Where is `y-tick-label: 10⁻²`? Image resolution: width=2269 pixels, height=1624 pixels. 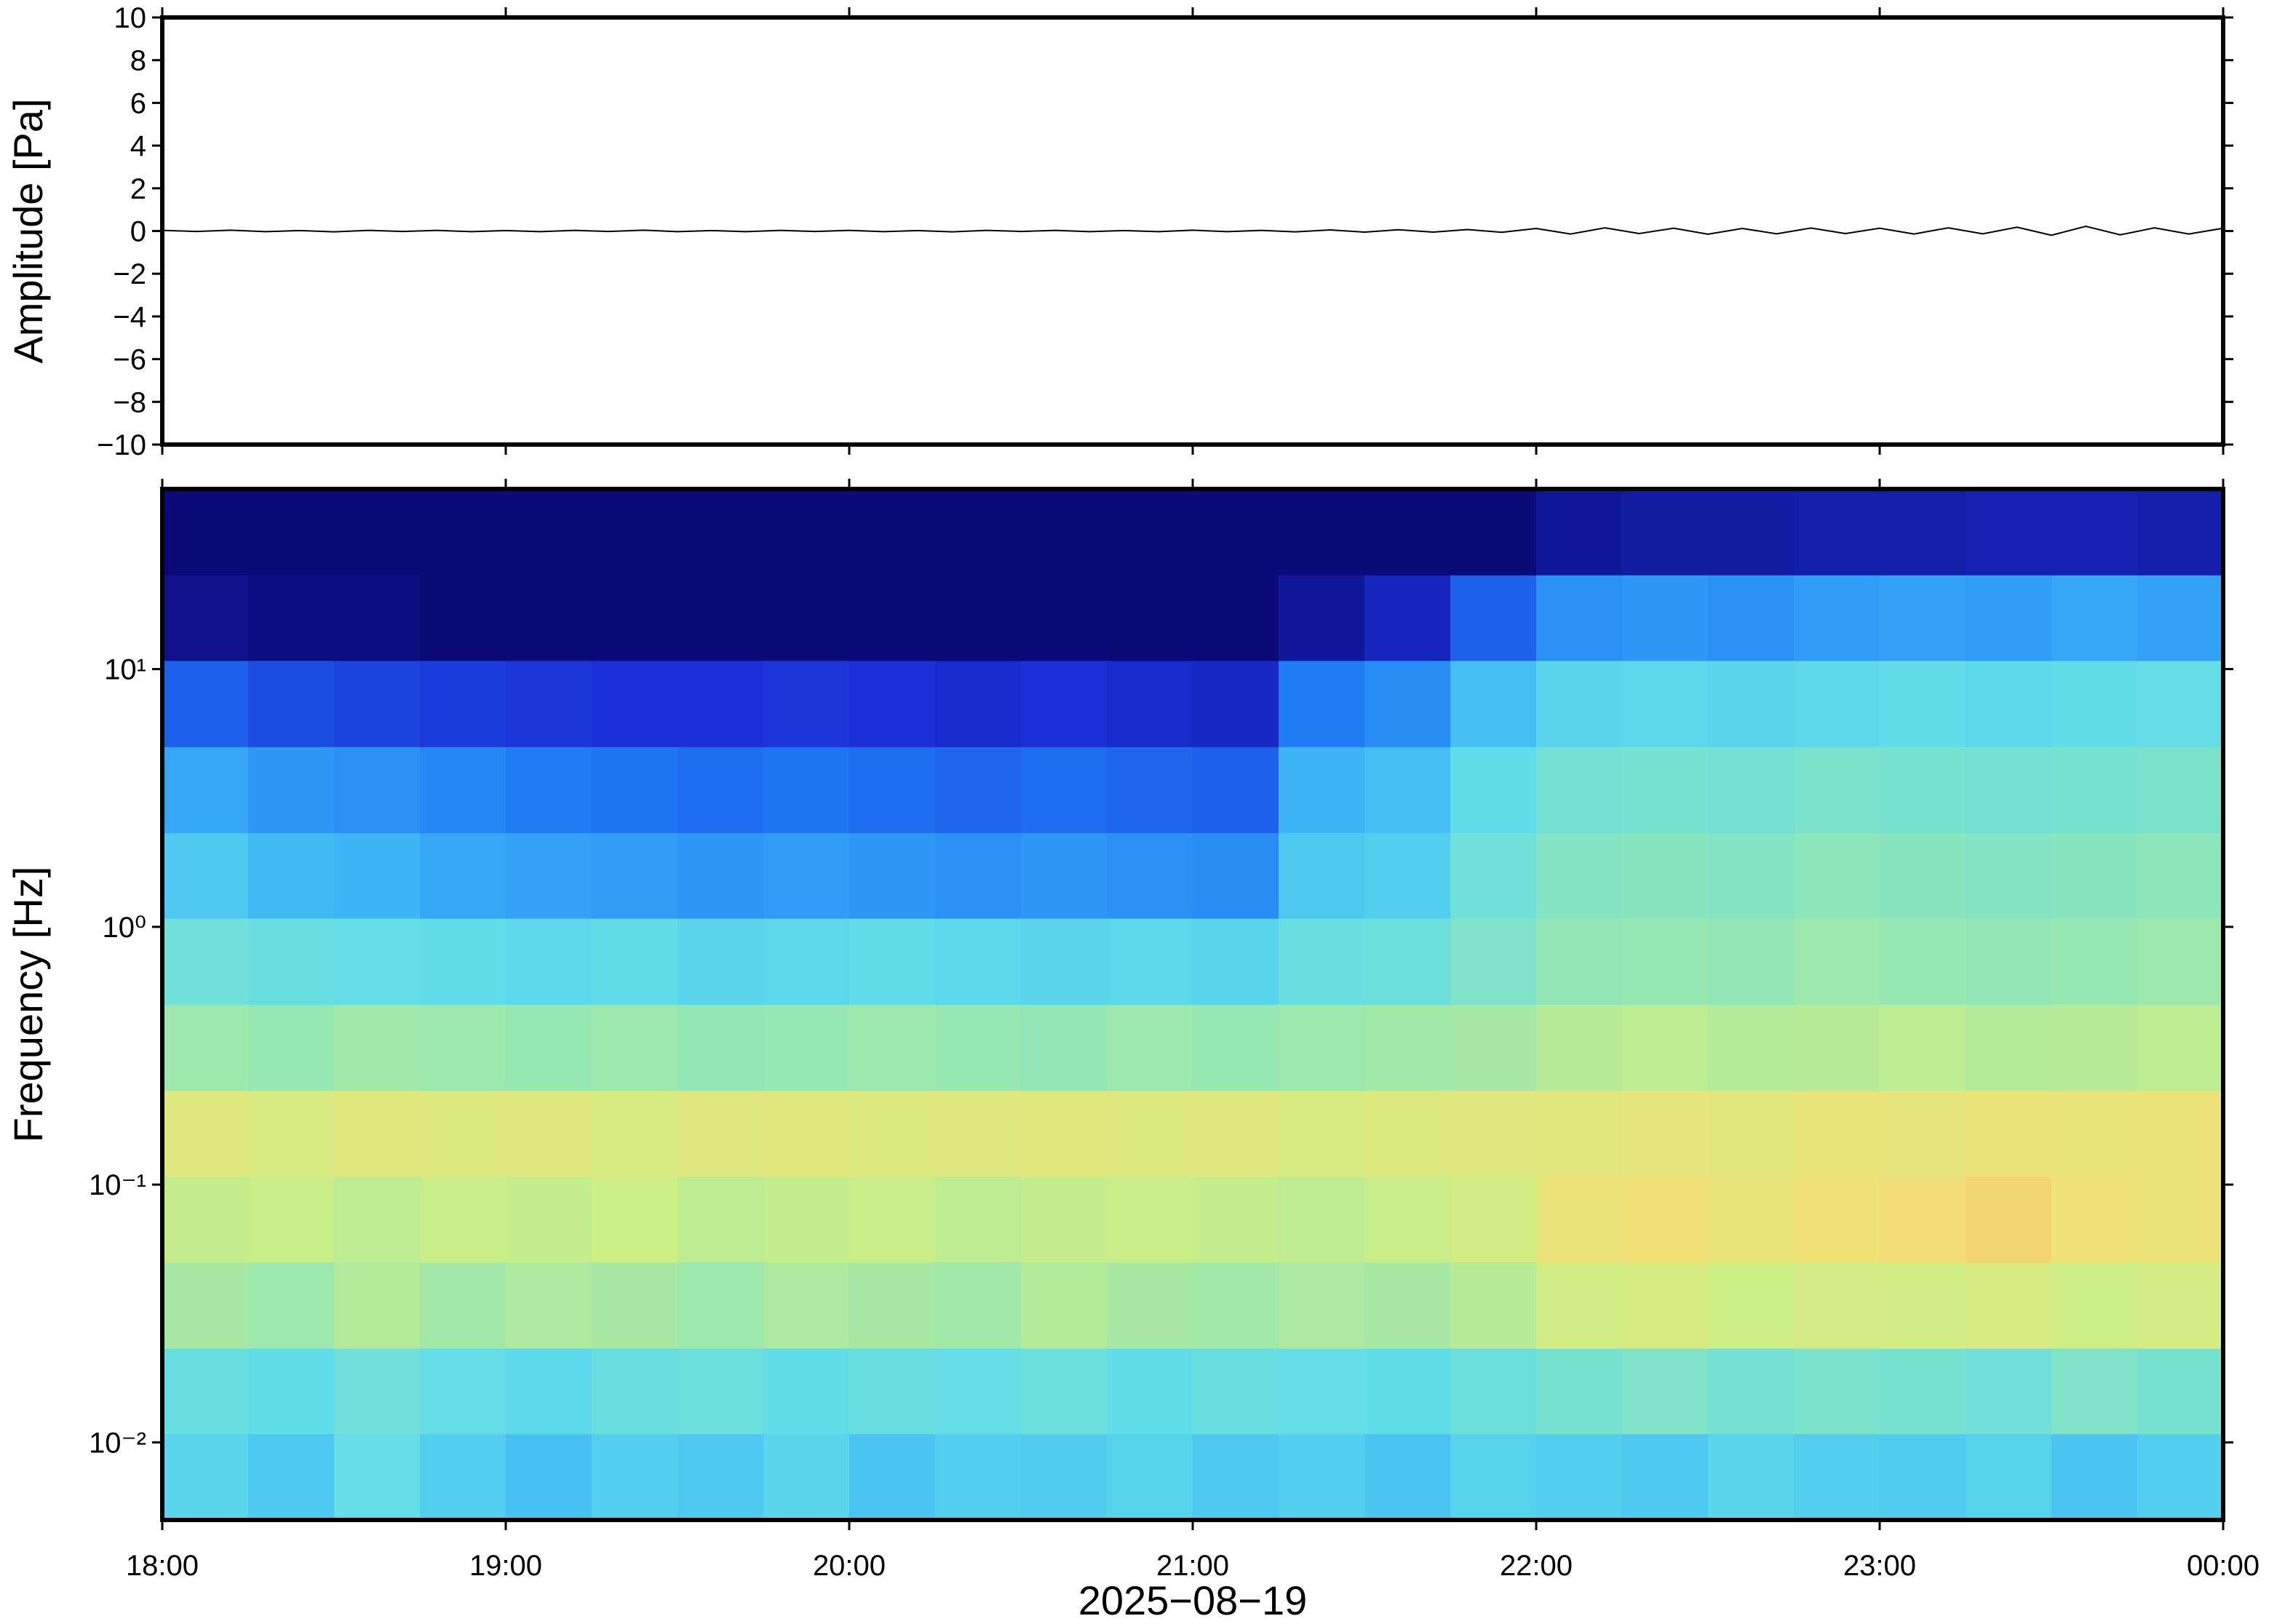 y-tick-label: 10⁻² is located at coordinates (118, 1443).